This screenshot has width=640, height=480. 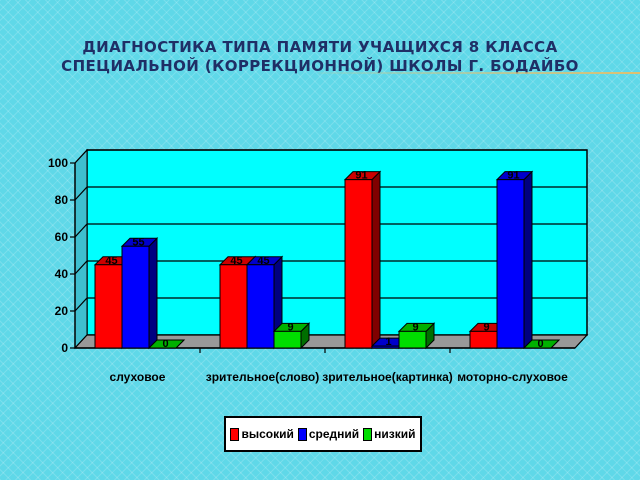 I want to click on y-tick-label: 100, so click(x=58, y=163).